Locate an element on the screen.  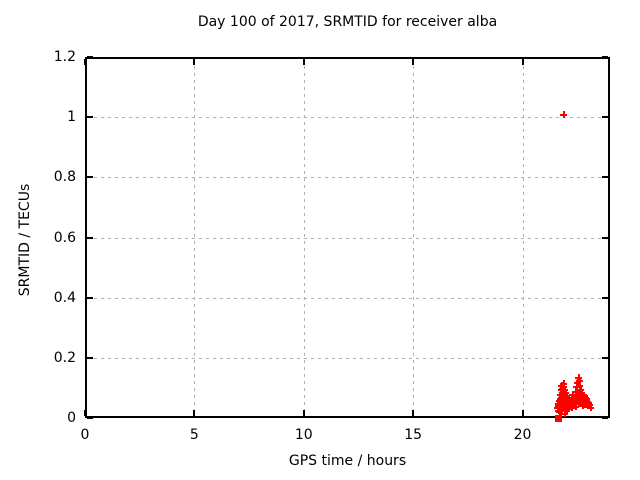
y-tick-label: 0 is located at coordinates (71, 418).